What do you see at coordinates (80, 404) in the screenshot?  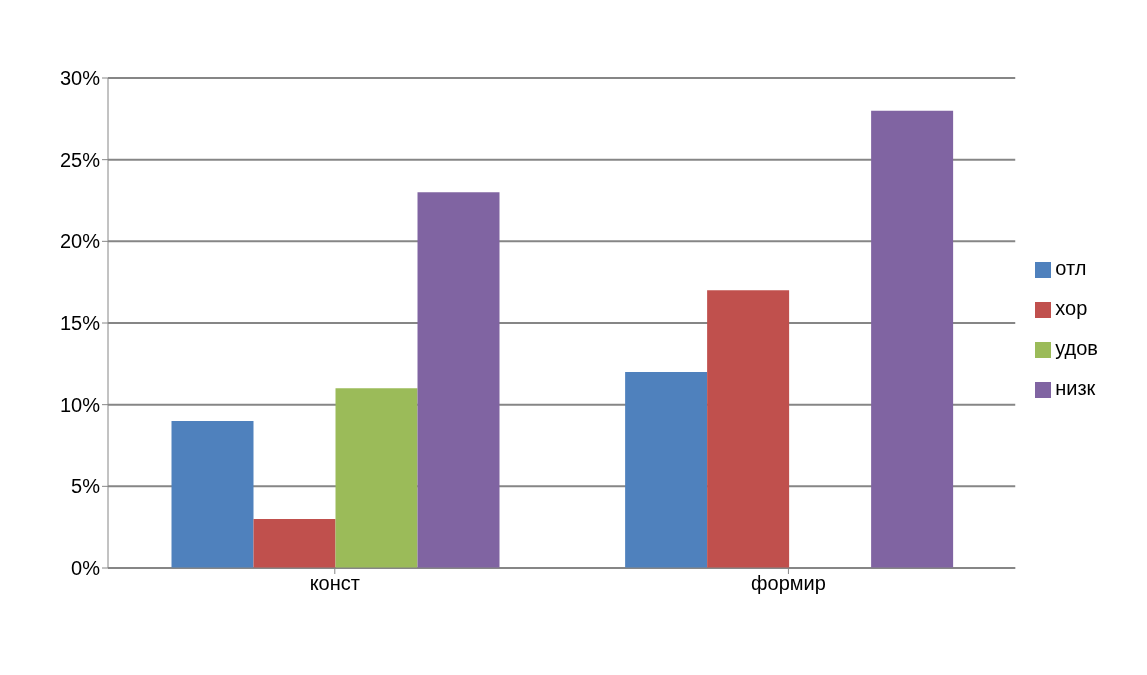 I see `y-tick-label: 10%` at bounding box center [80, 404].